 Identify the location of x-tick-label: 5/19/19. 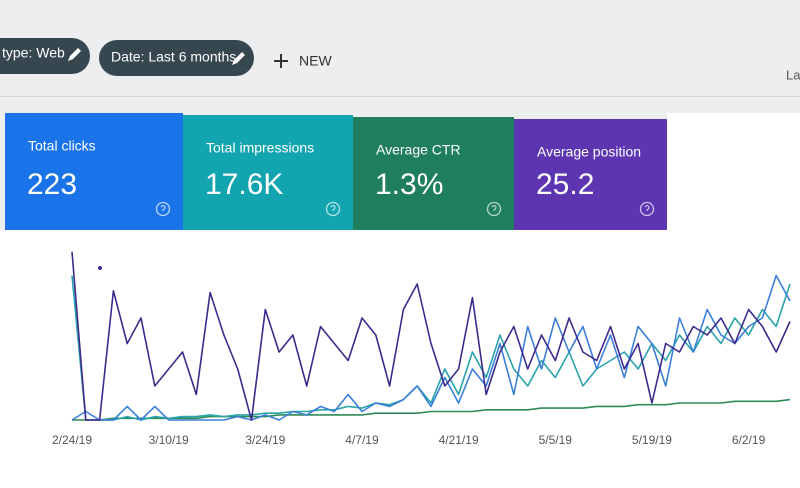
(652, 440).